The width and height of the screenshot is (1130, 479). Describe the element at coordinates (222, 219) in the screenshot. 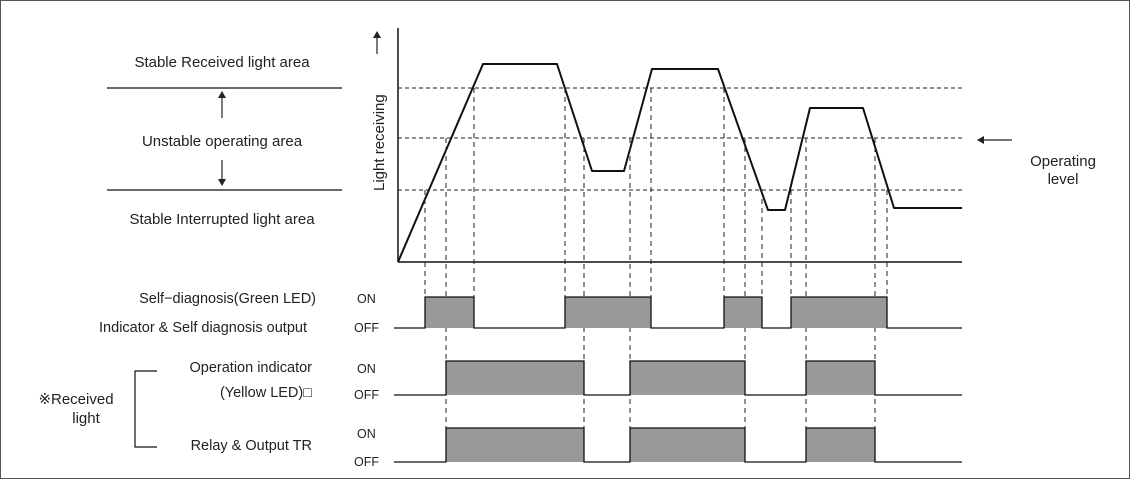

I see `stable-interrupted-area-label: Stable Interrupted light area` at that location.